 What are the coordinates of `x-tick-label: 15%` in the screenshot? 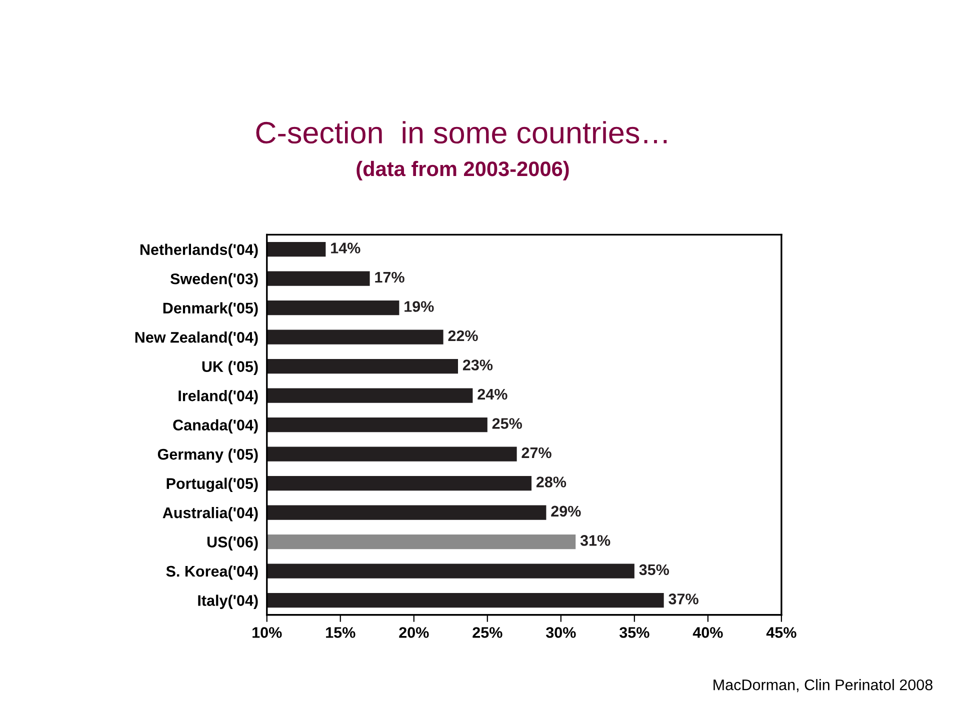 It's located at (341, 632).